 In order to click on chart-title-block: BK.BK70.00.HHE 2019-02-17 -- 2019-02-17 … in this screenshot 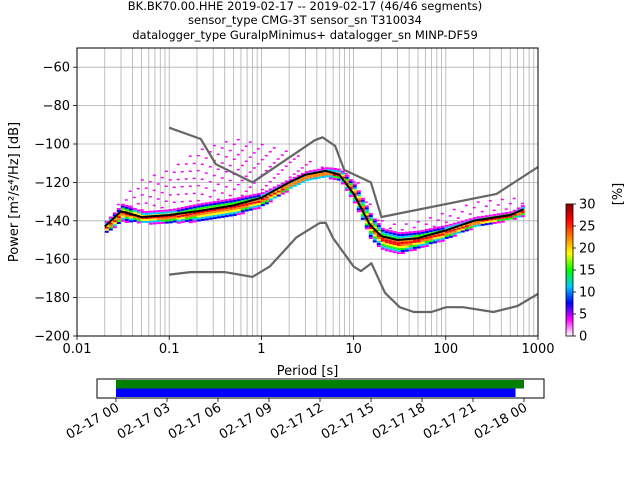, I will do `click(305, 21)`.